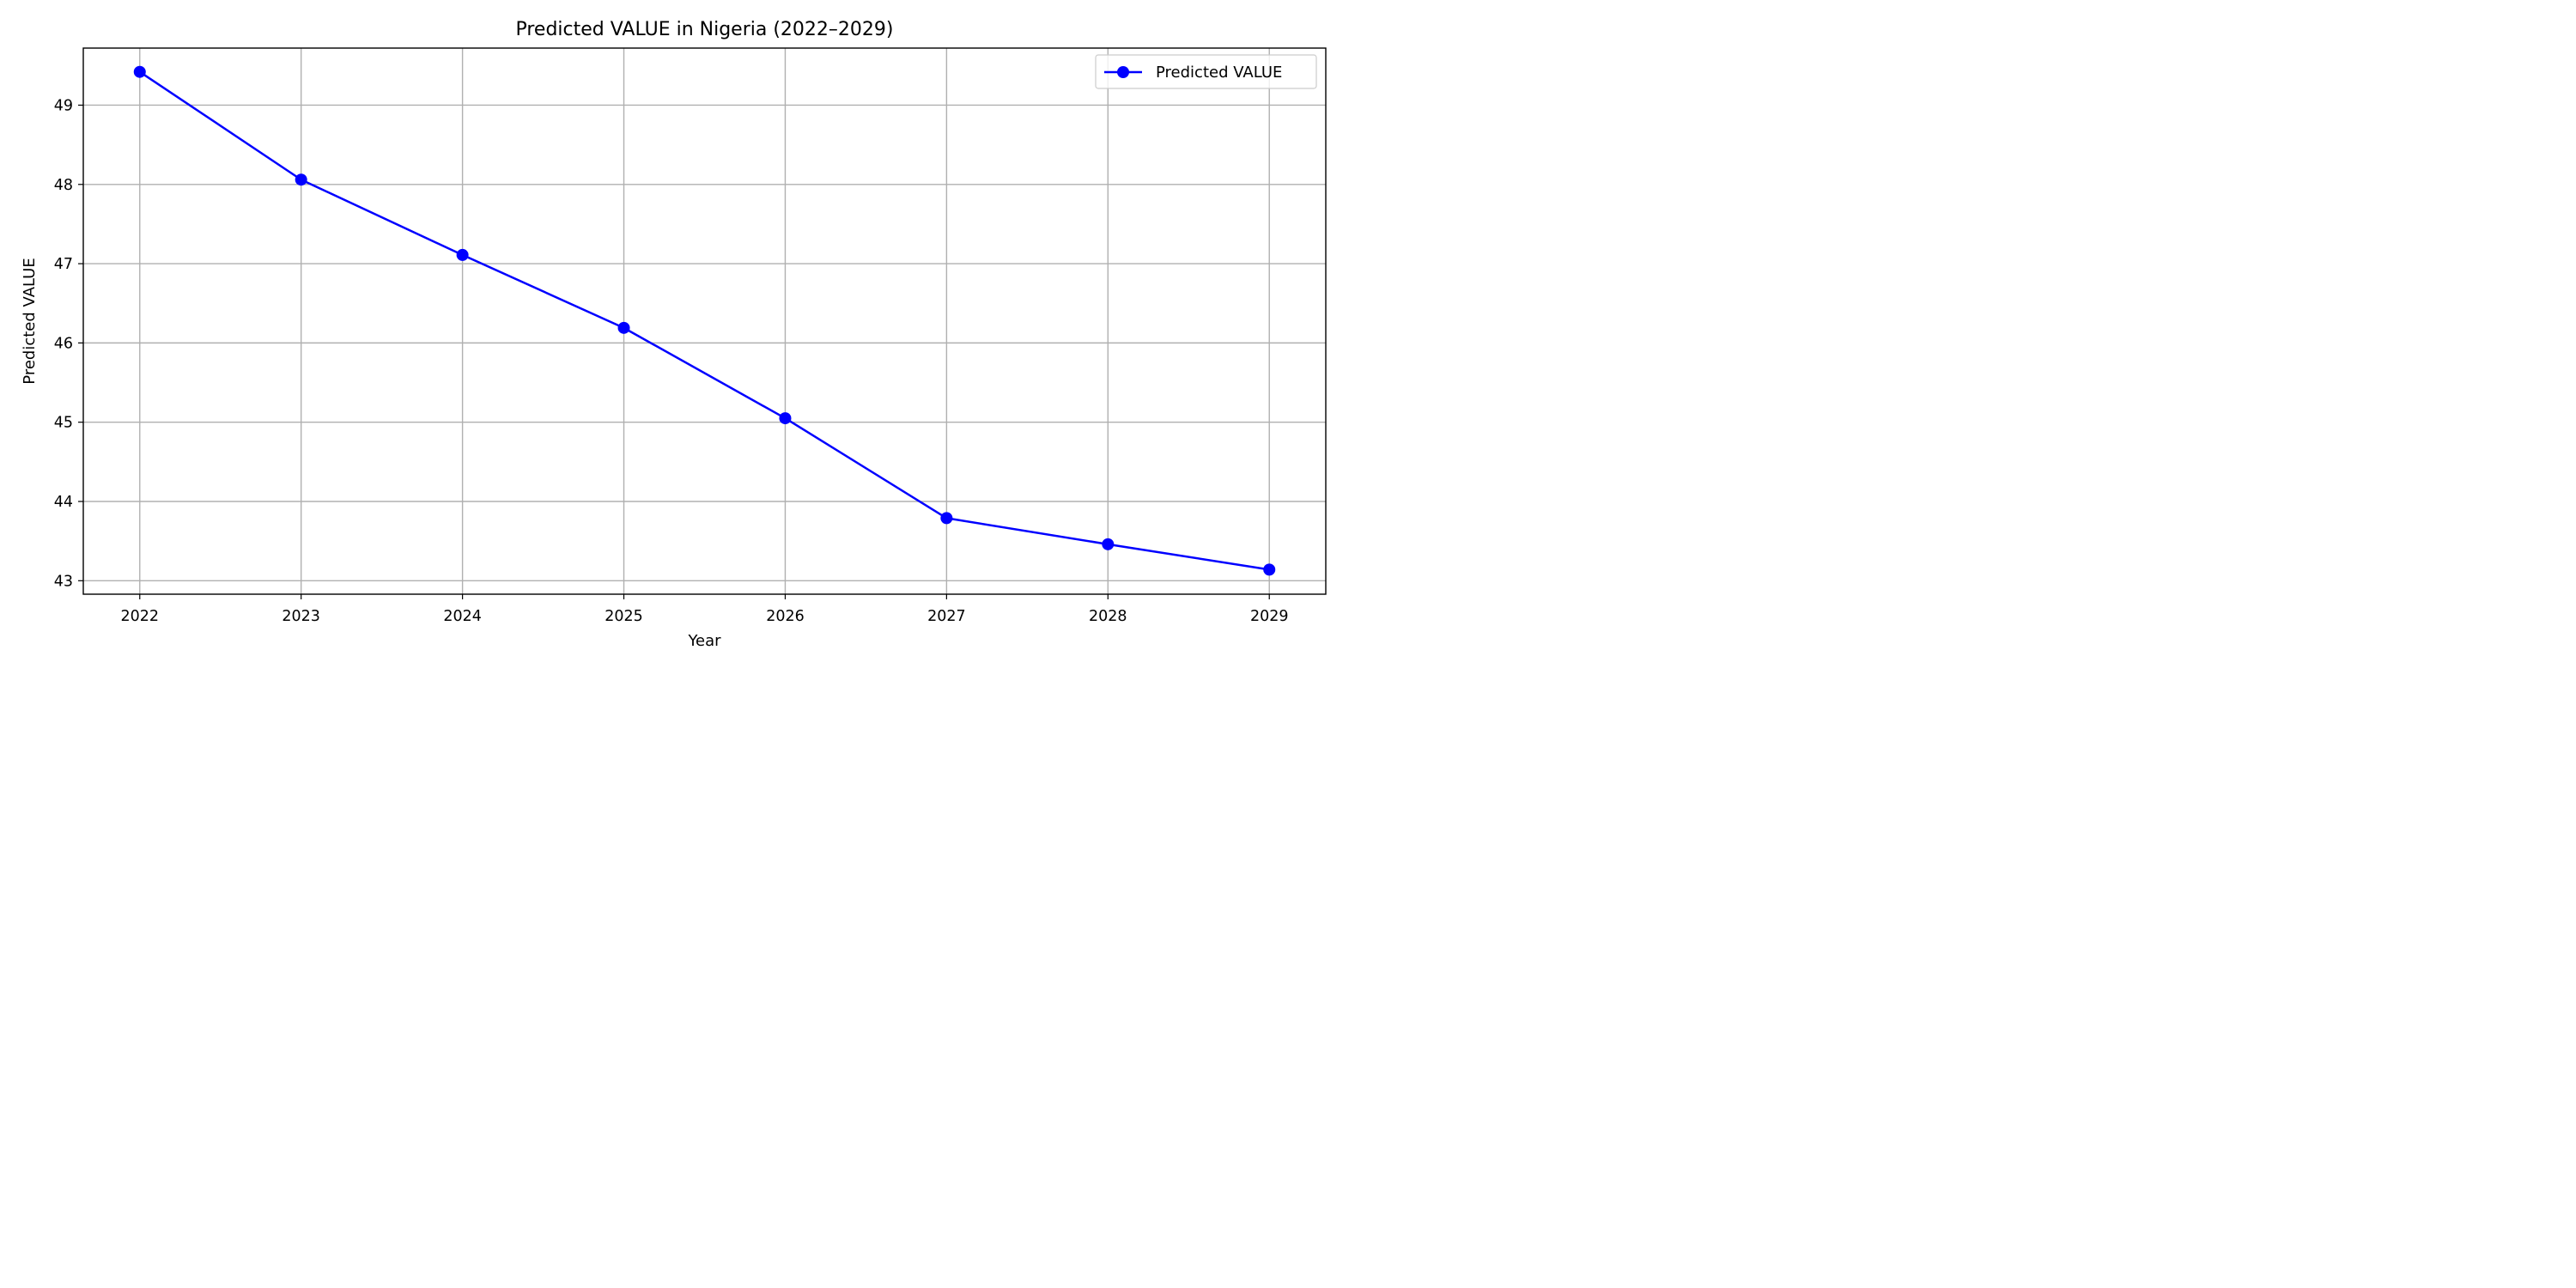 This screenshot has height=1288, width=2576. I want to click on y-tick-label: 45, so click(64, 423).